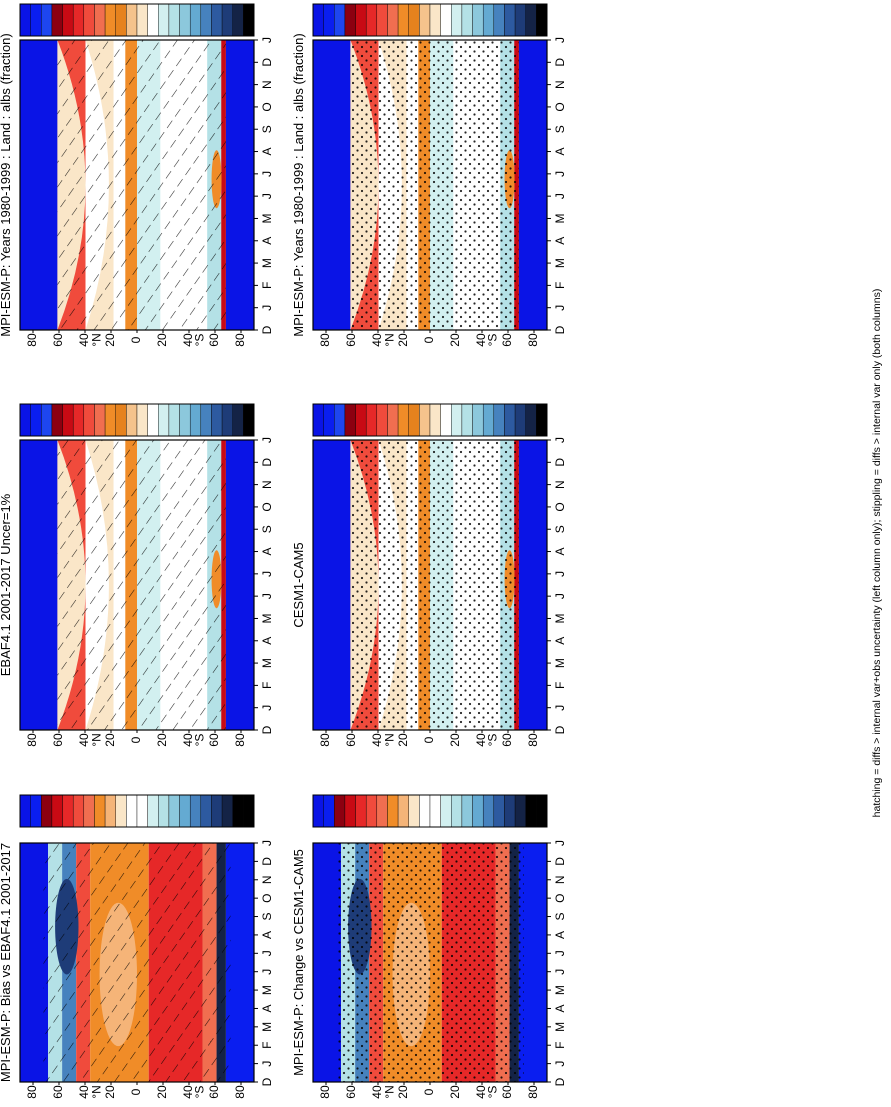  What do you see at coordinates (96, 1091) in the screenshot?
I see `hemisphere-label: °N` at bounding box center [96, 1091].